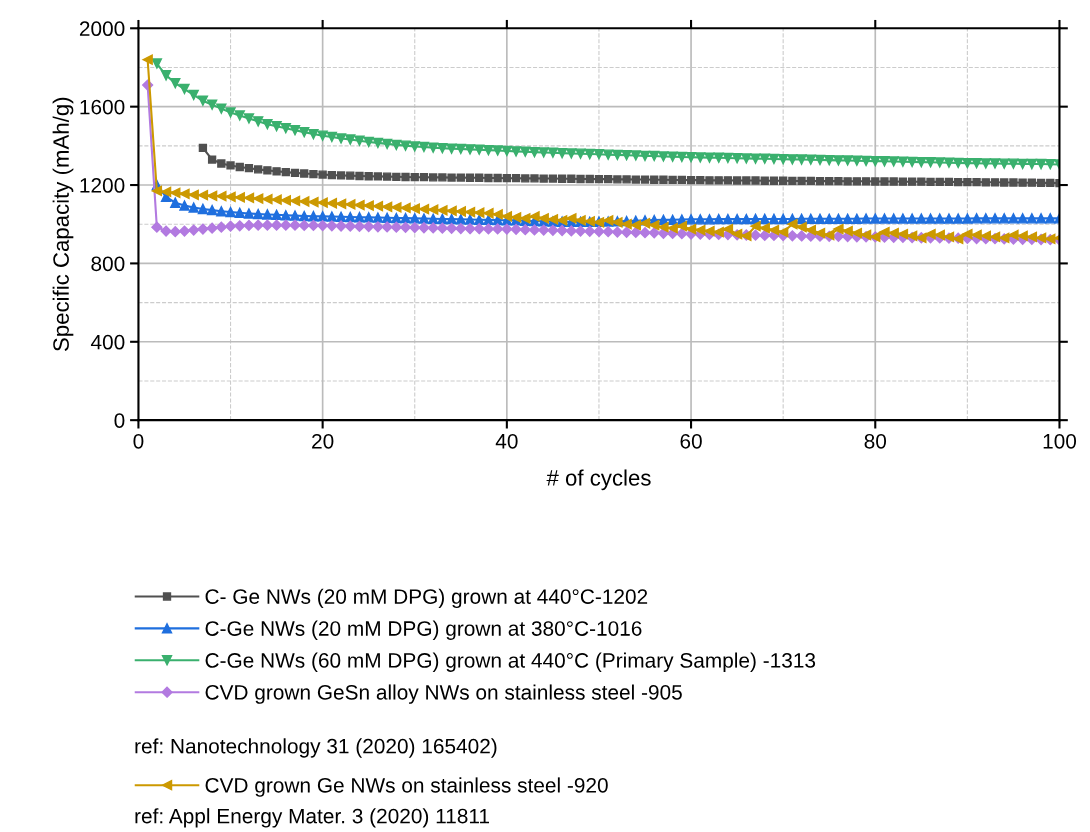  What do you see at coordinates (323, 441) in the screenshot?
I see `x-tick-label: 20` at bounding box center [323, 441].